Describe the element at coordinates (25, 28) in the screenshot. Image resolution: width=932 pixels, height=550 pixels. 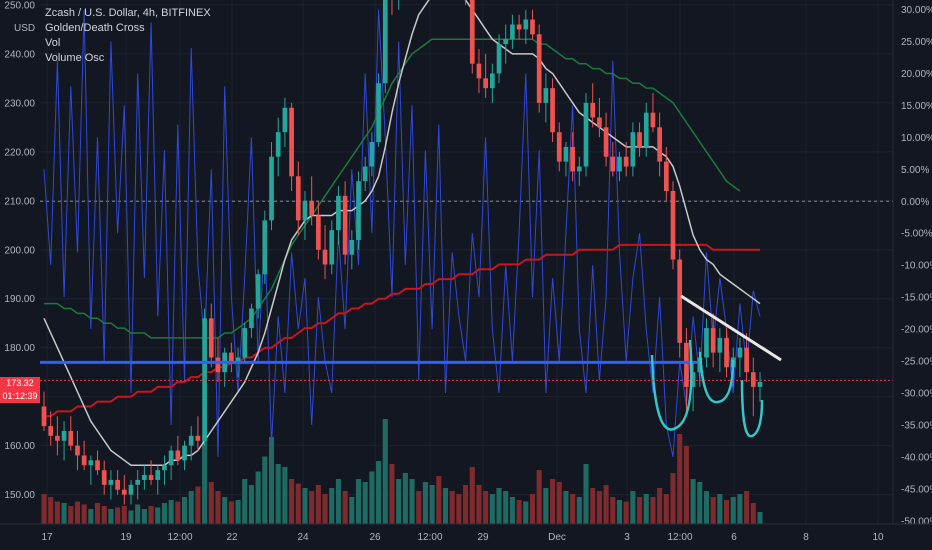
I see `currency-label: USD` at that location.